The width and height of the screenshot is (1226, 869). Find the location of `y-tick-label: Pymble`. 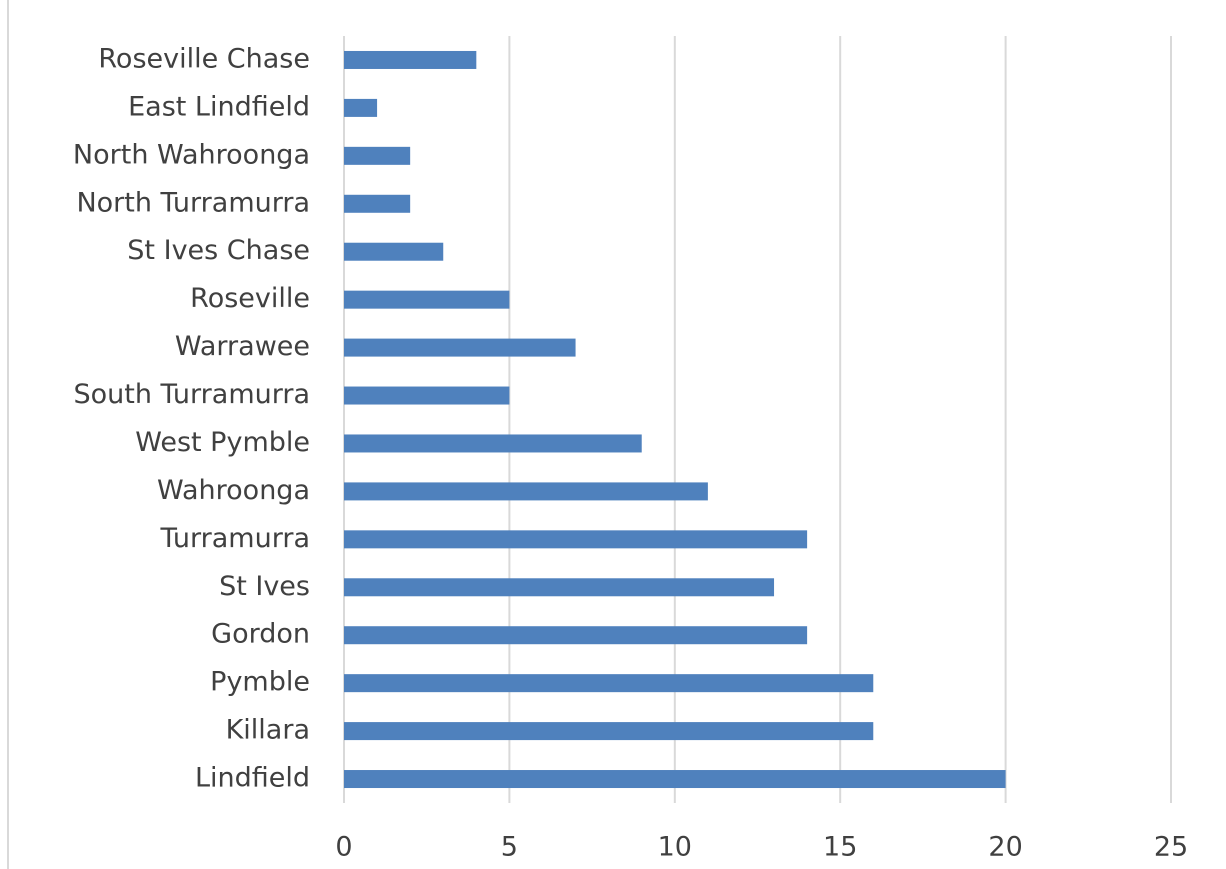

y-tick-label: Pymble is located at coordinates (260, 682).